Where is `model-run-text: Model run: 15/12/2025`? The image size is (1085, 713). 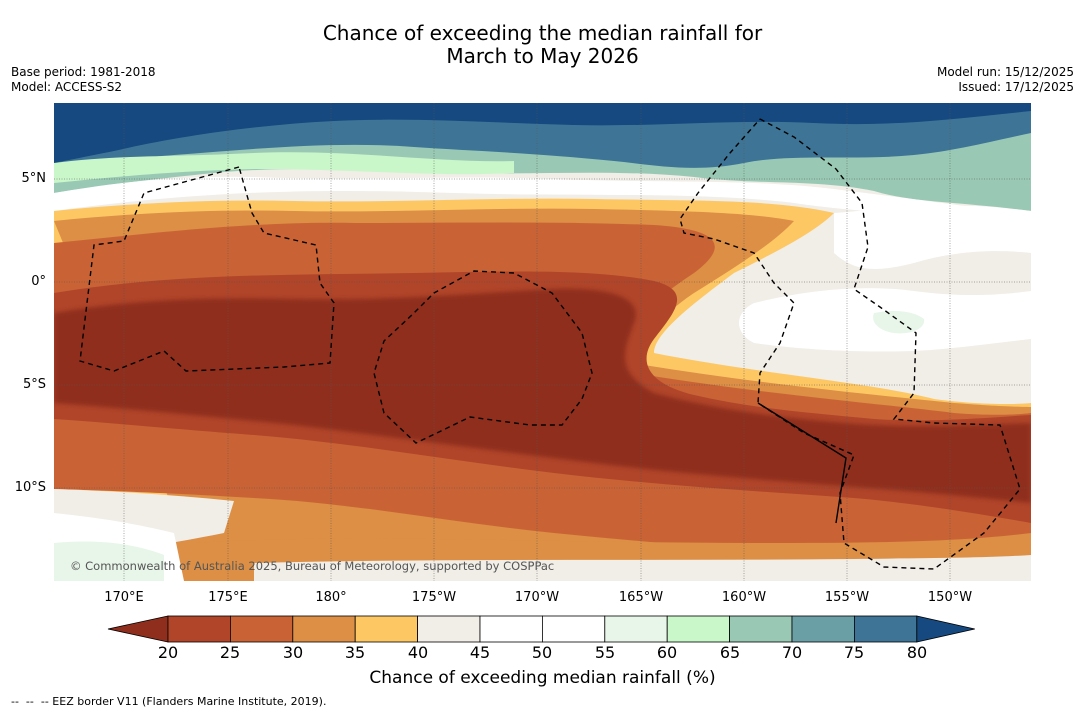 model-run-text: Model run: 15/12/2025 is located at coordinates (1005, 72).